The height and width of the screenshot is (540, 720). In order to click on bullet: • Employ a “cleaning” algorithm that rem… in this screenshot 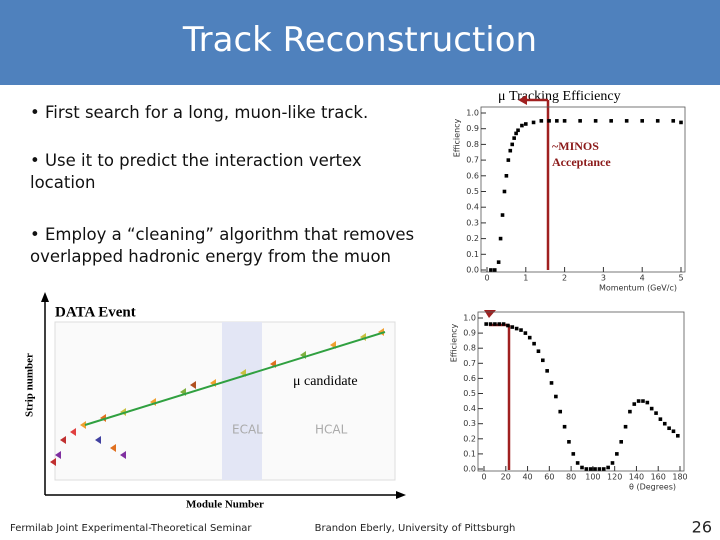, I will do `click(222, 245)`.